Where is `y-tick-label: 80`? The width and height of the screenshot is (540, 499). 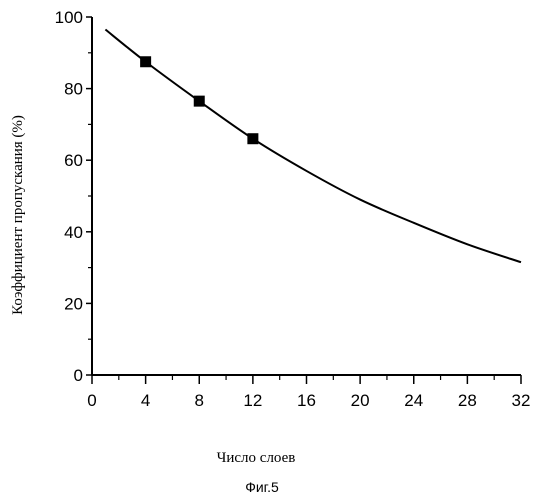
y-tick-label: 80 is located at coordinates (73, 89).